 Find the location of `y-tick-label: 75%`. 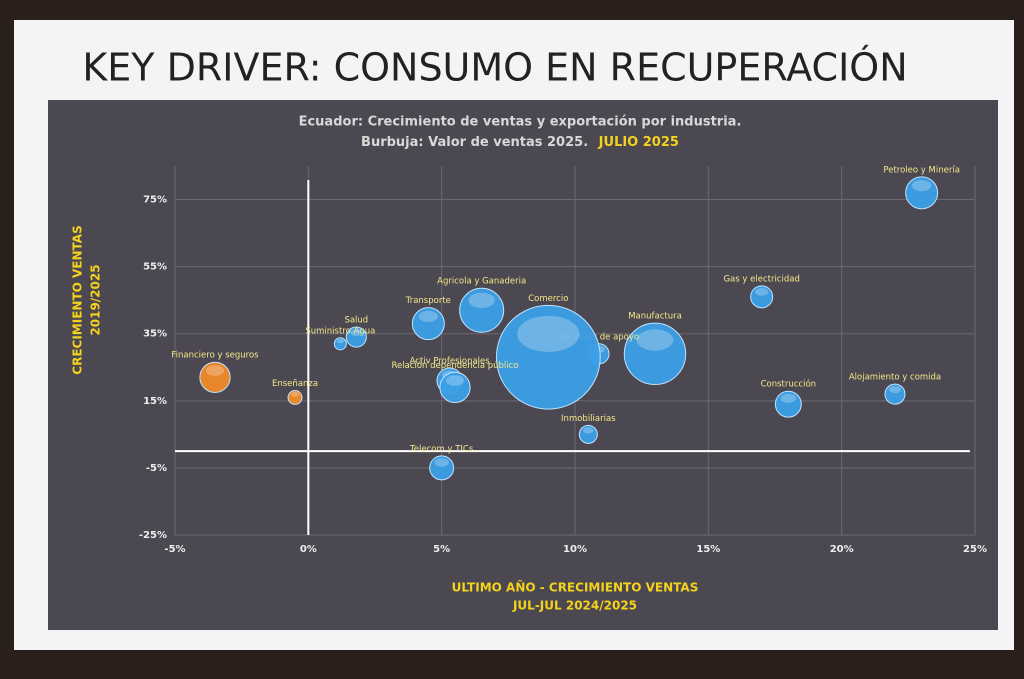

y-tick-label: 75% is located at coordinates (155, 200).